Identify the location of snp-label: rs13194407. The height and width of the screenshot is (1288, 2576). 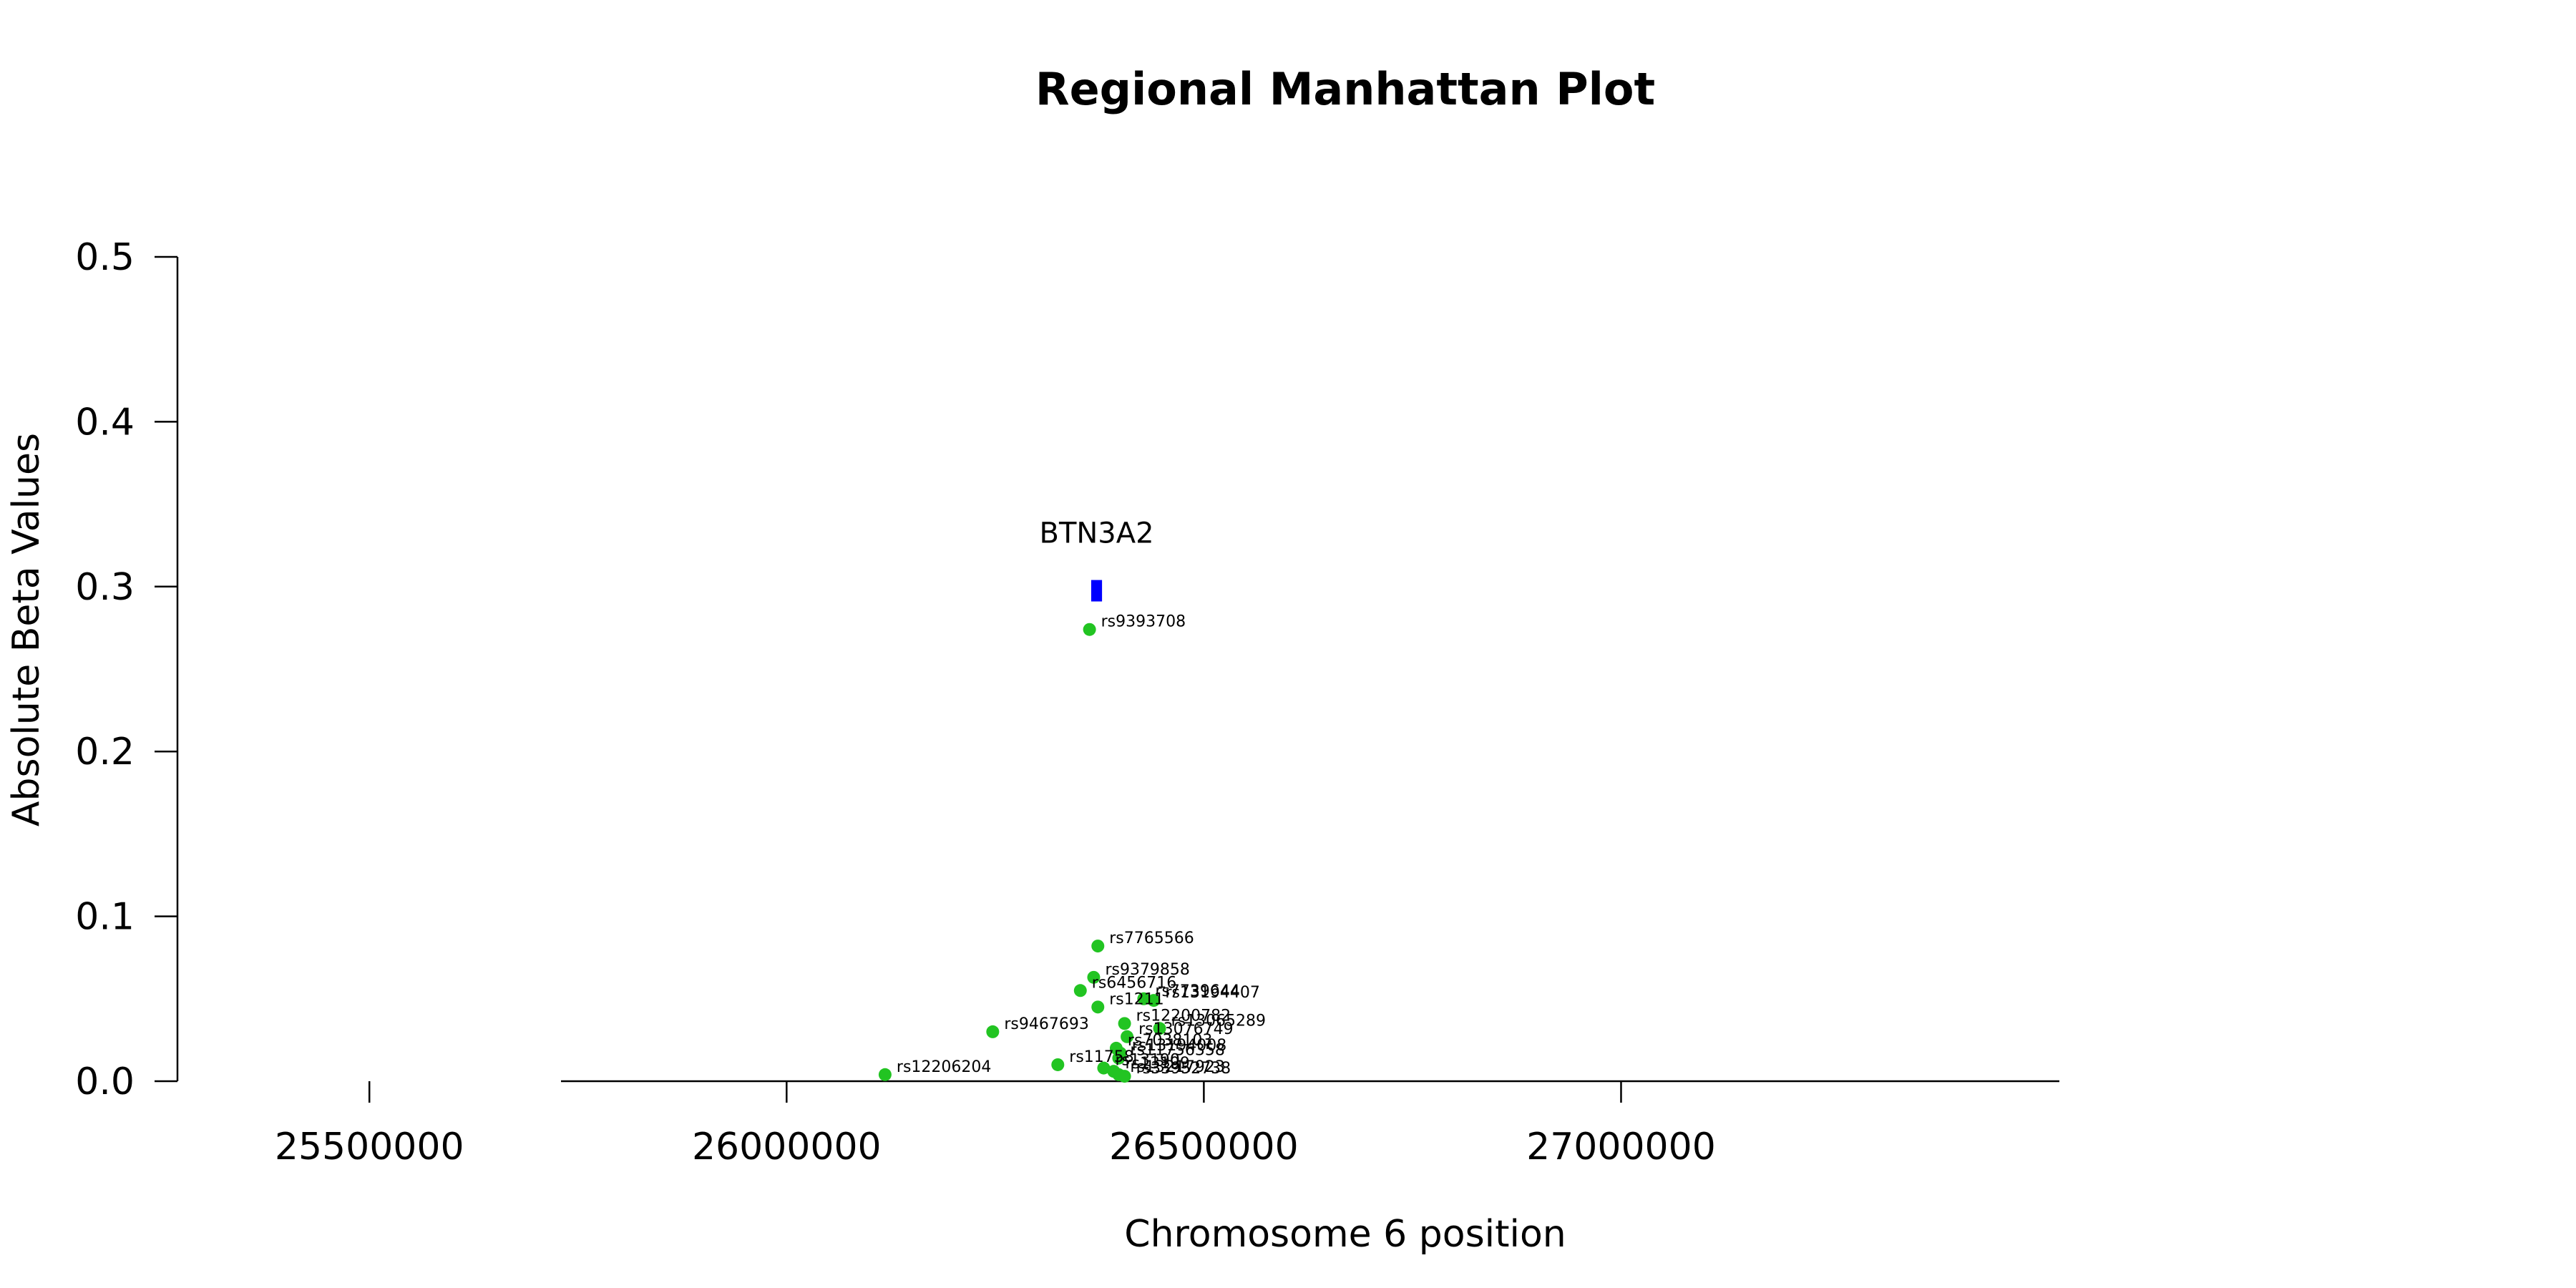
(1212, 993).